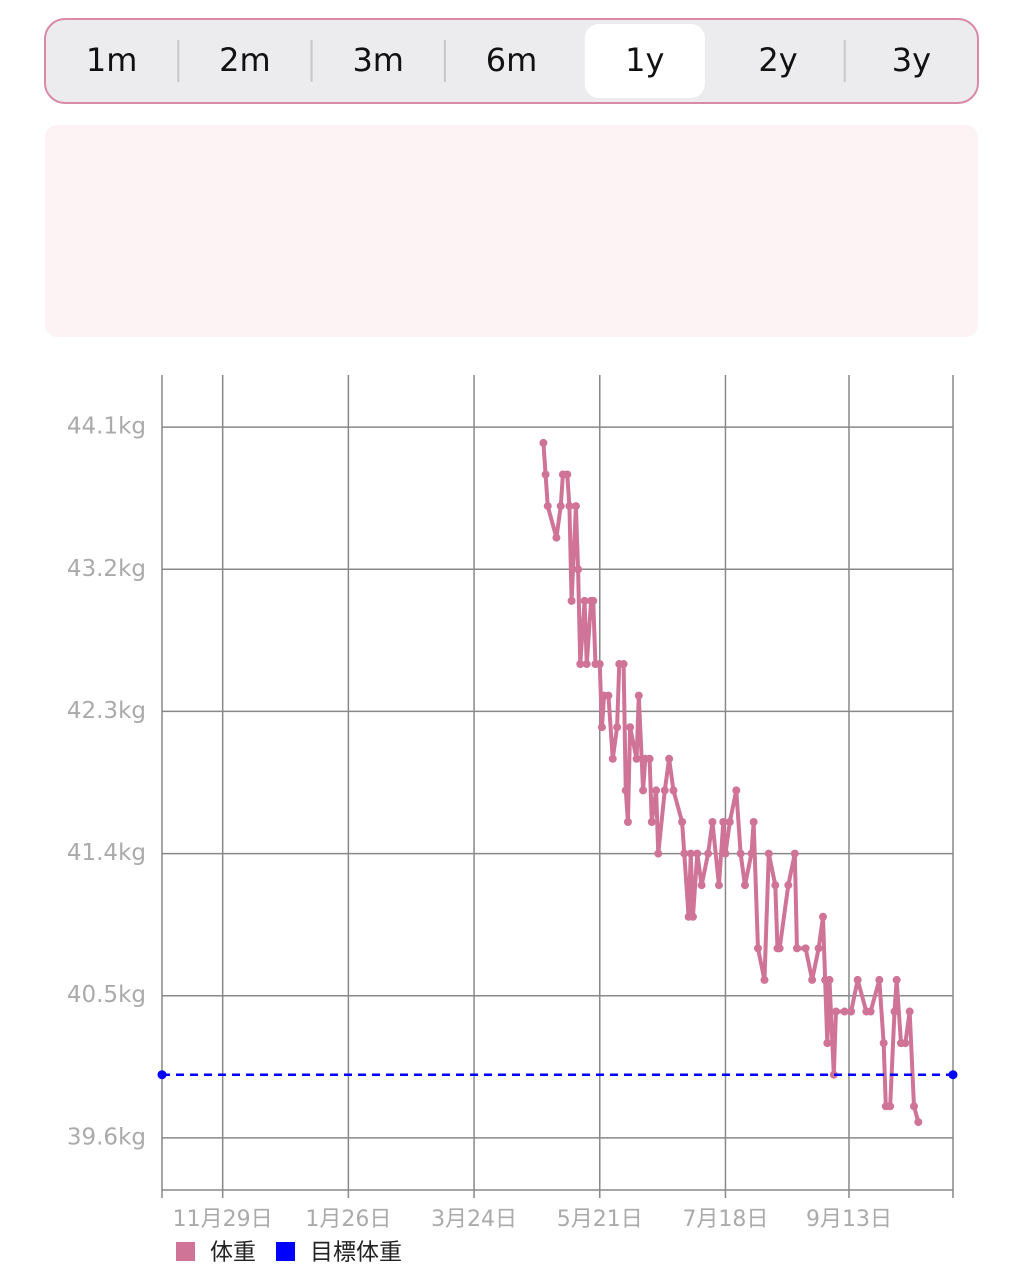  I want to click on y-tick-label: 39.6kg, so click(106, 1137).